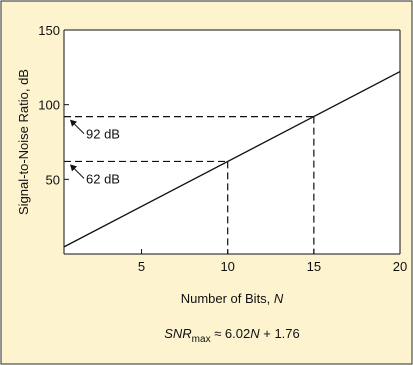 Image resolution: width=413 pixels, height=365 pixels. Describe the element at coordinates (227, 266) in the screenshot. I see `x-tick-label: 10` at that location.